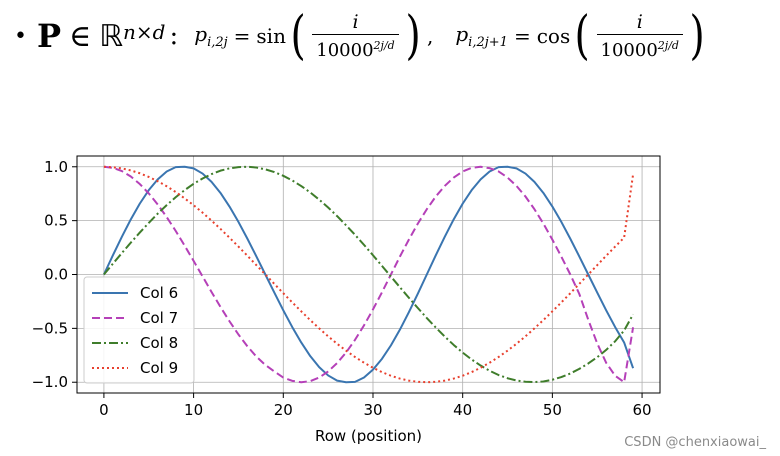 This screenshot has height=456, width=780. Describe the element at coordinates (283, 410) in the screenshot. I see `x-tick-label-2: 20` at that location.